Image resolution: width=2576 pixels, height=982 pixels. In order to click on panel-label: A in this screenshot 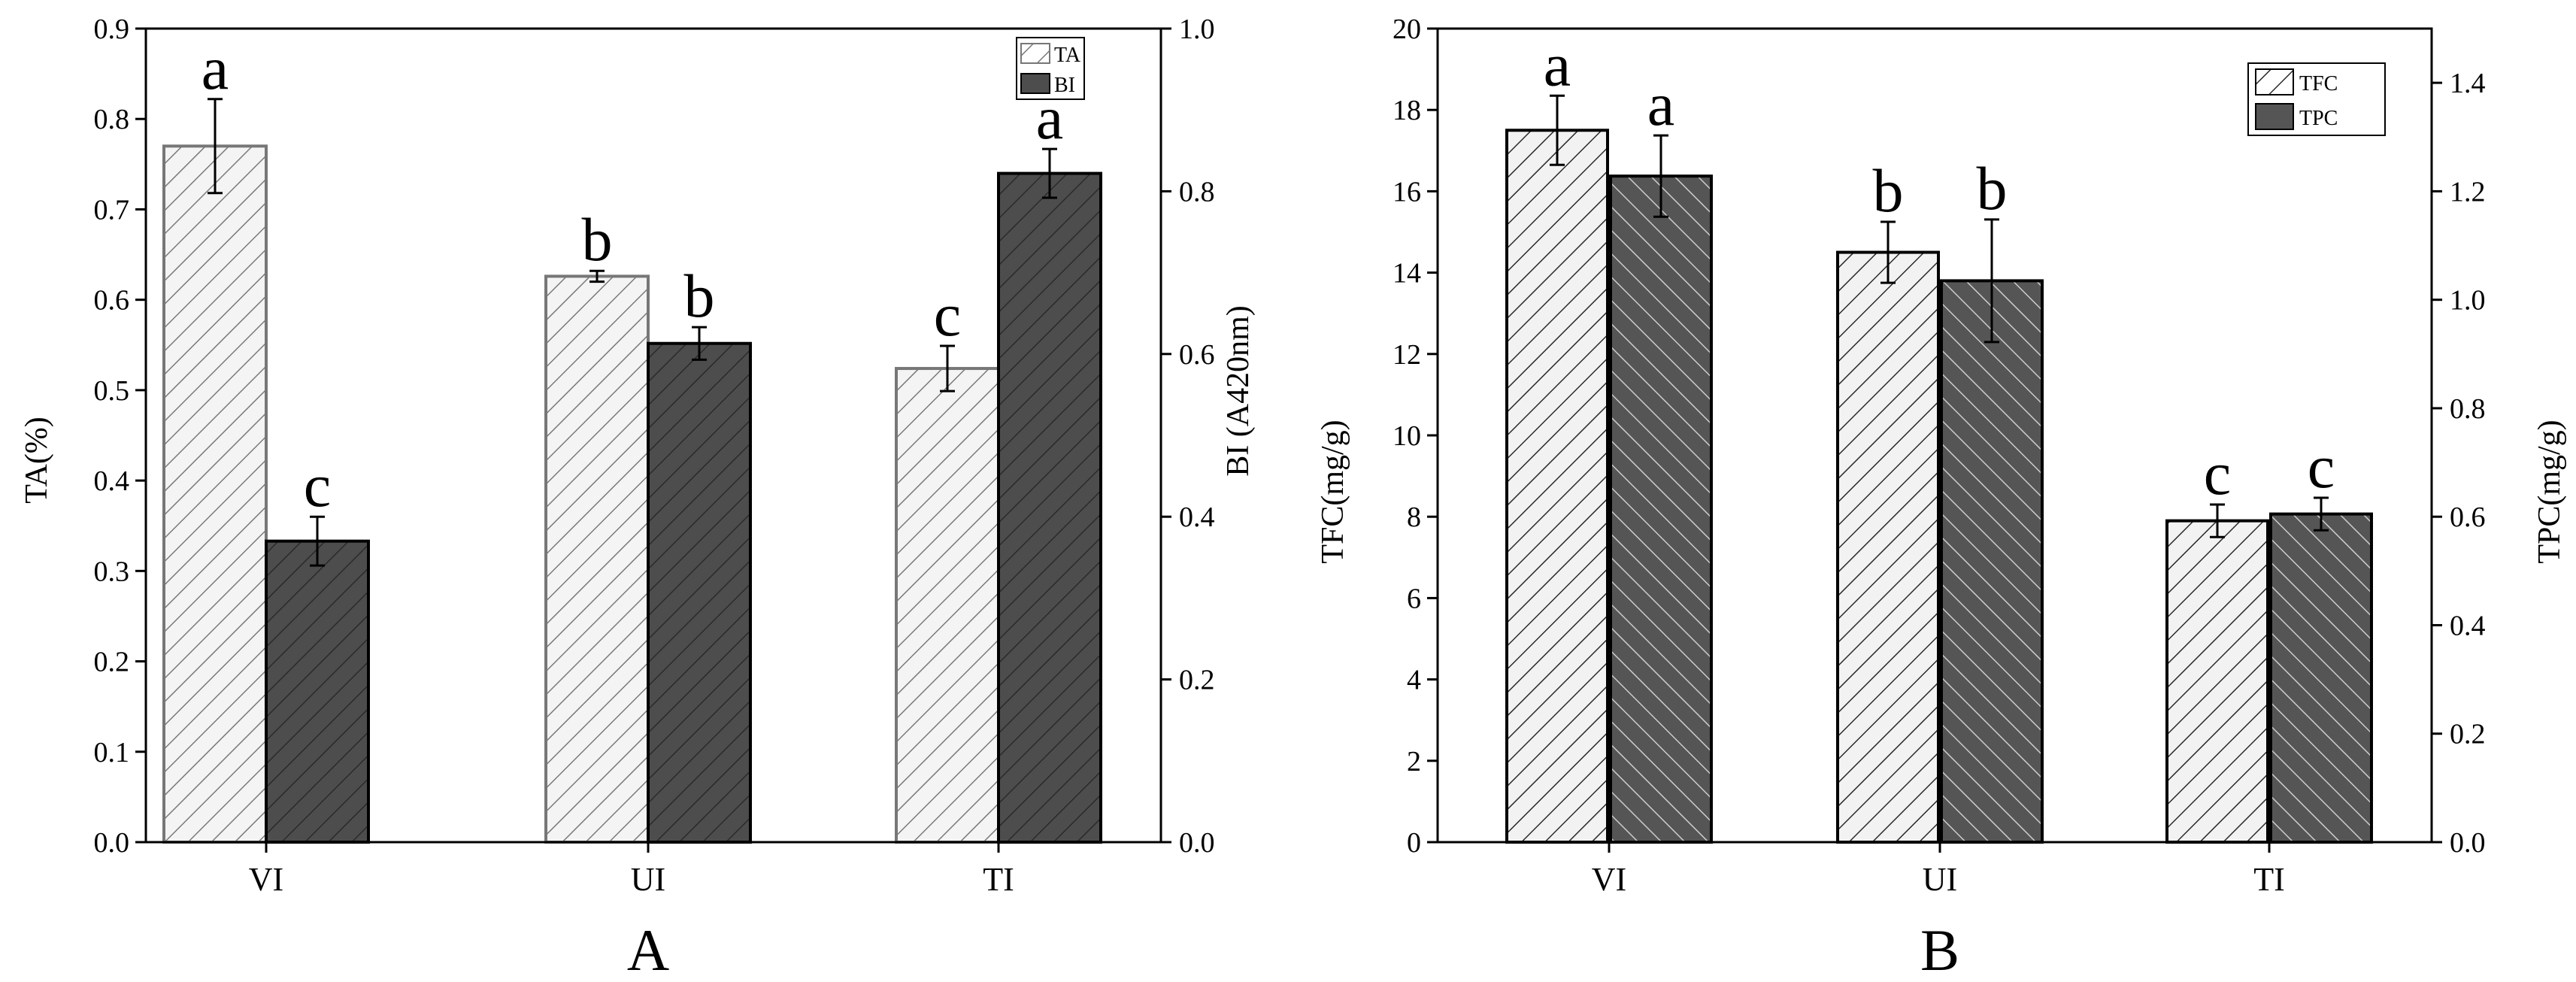, I will do `click(648, 949)`.